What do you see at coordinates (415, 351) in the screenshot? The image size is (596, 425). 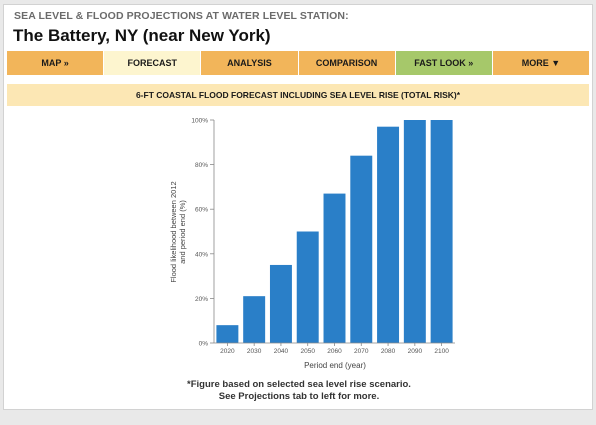 I see `x-tick-label: 2090` at bounding box center [415, 351].